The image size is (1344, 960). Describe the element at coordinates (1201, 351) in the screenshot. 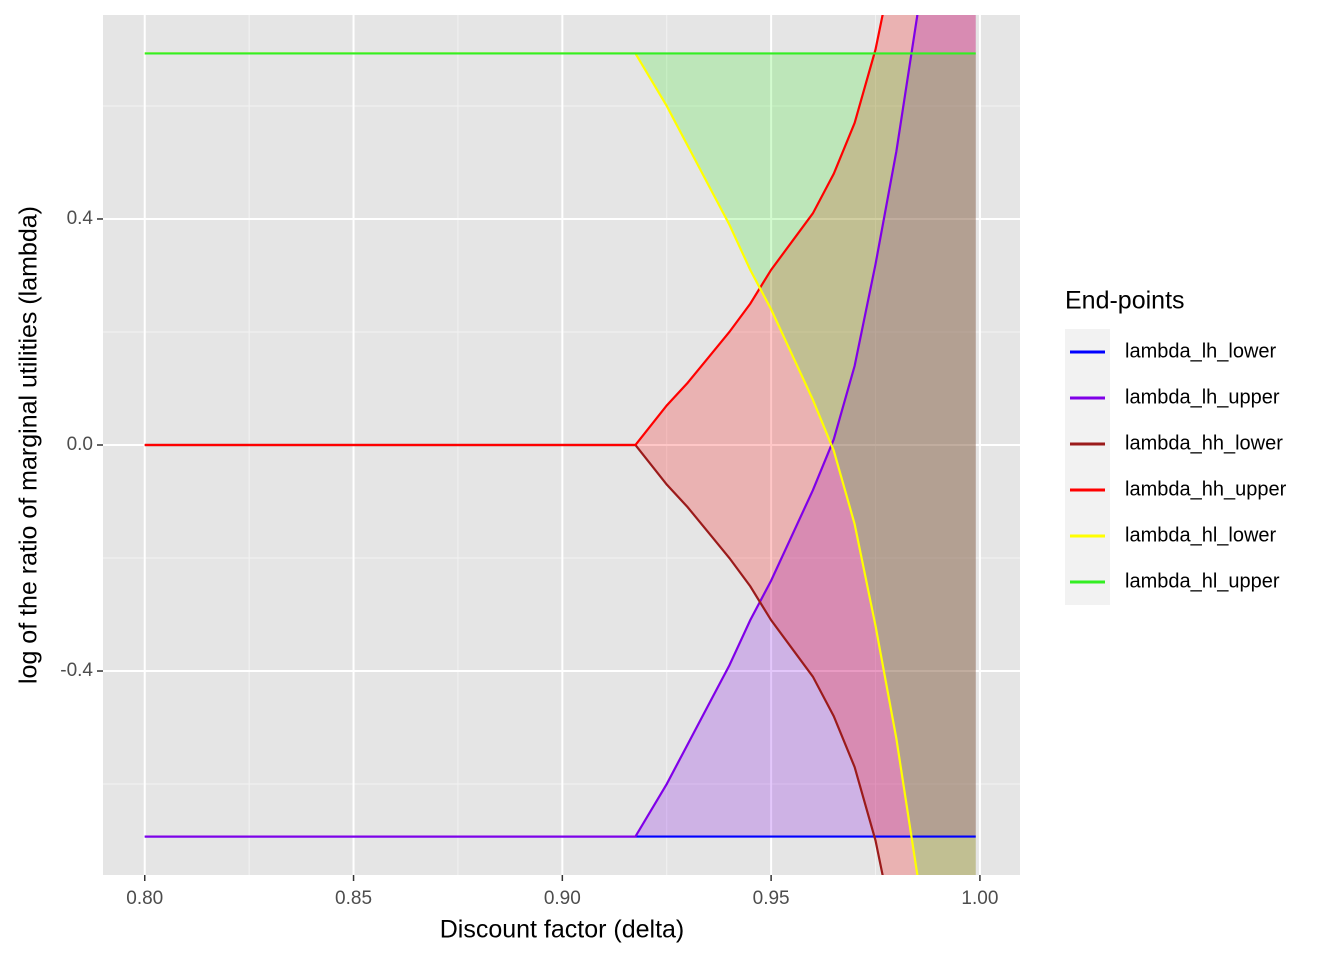

I see `legend-label: lambda_lh_lower` at that location.